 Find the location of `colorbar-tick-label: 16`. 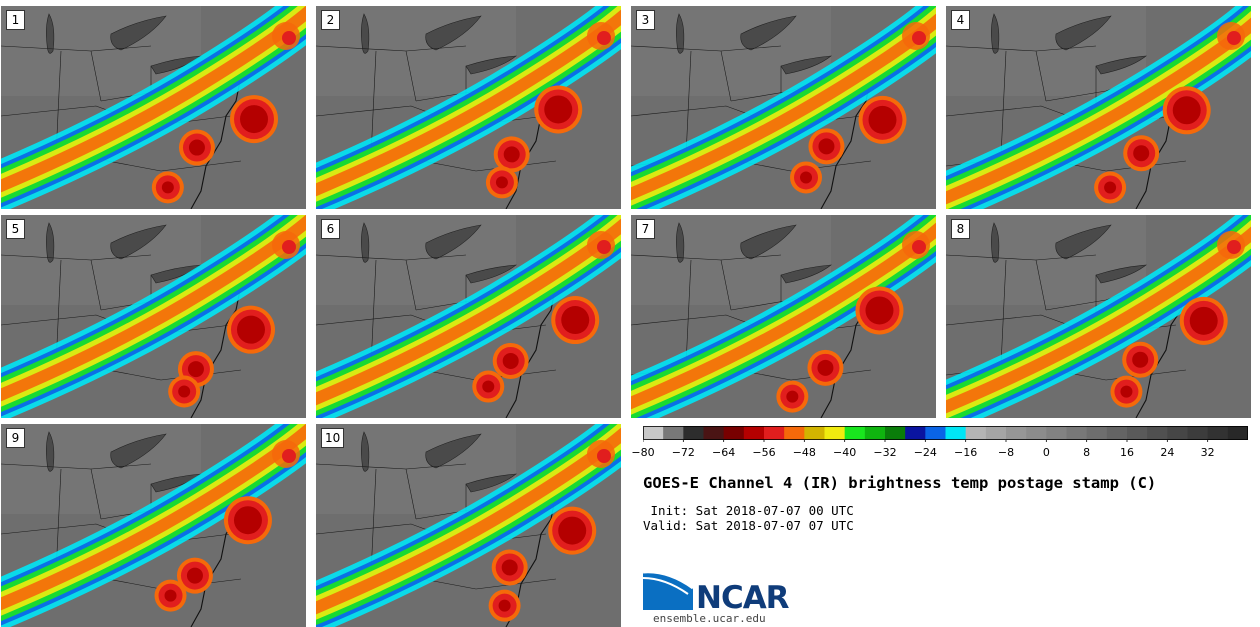

colorbar-tick-label: 16 is located at coordinates (1127, 452).